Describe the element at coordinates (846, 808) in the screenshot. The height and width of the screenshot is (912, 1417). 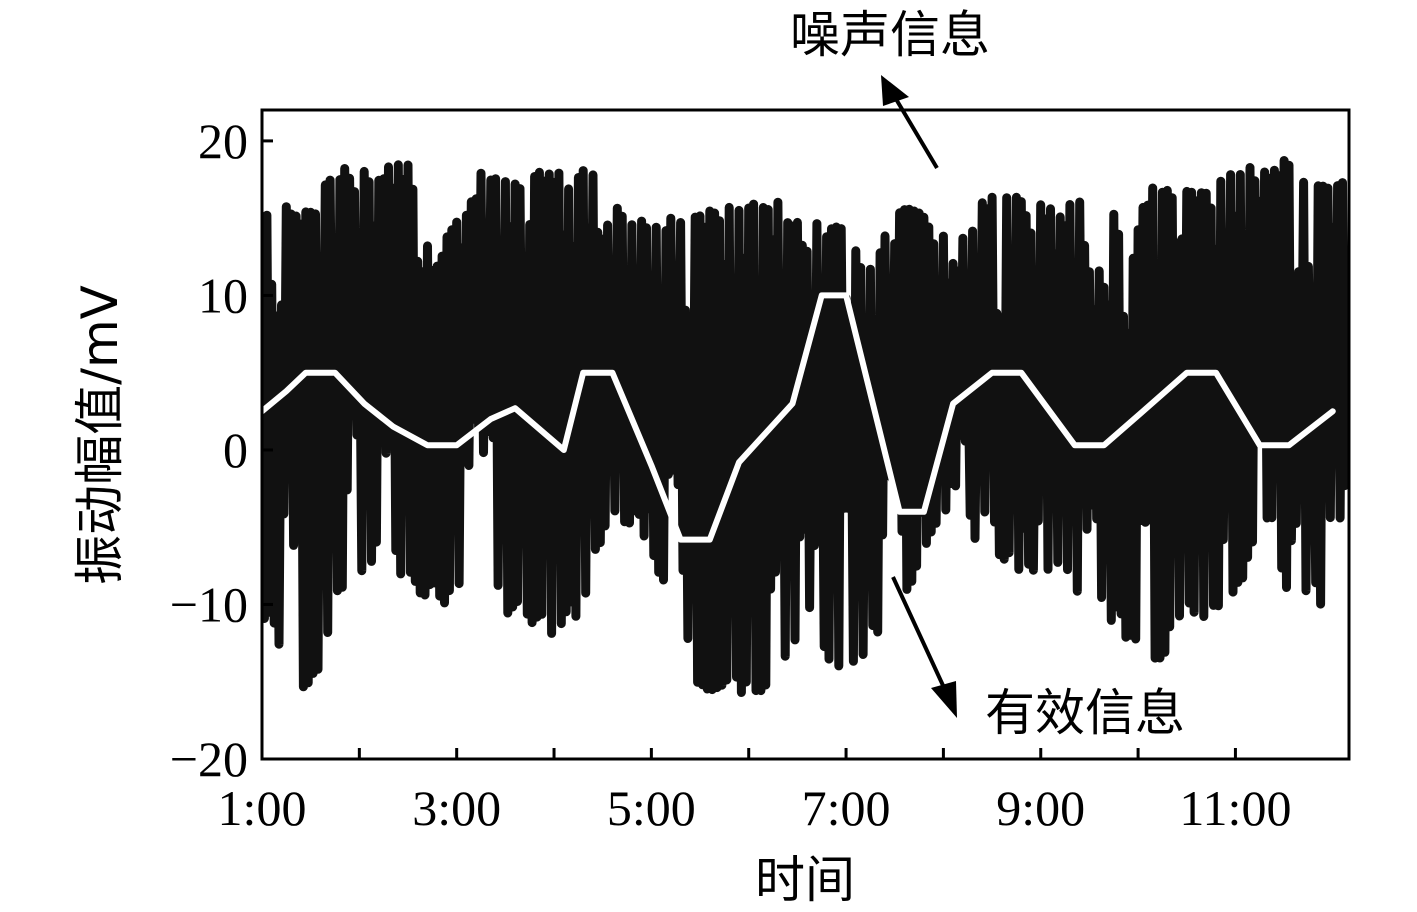
I see `x-tick-label: 7:00` at that location.